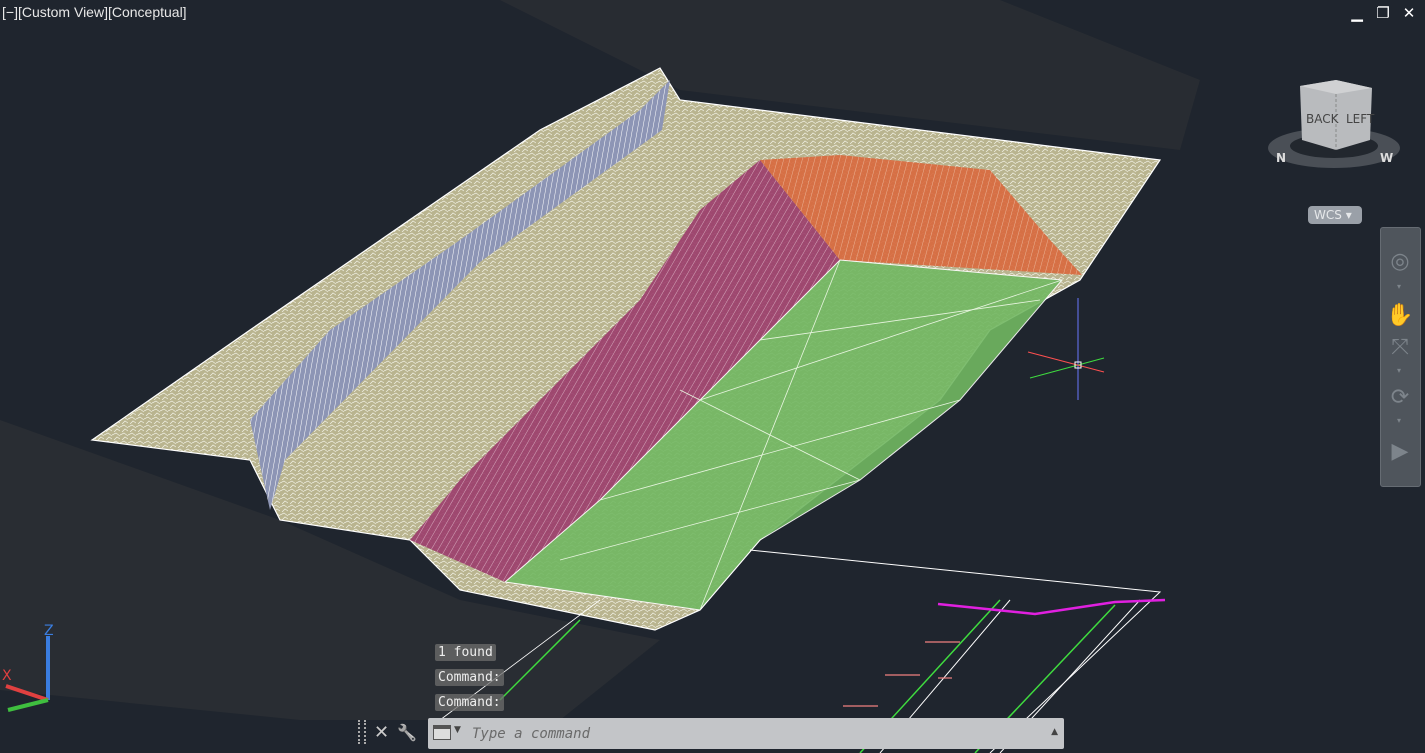  I want to click on close-button: ✕, so click(1409, 13).